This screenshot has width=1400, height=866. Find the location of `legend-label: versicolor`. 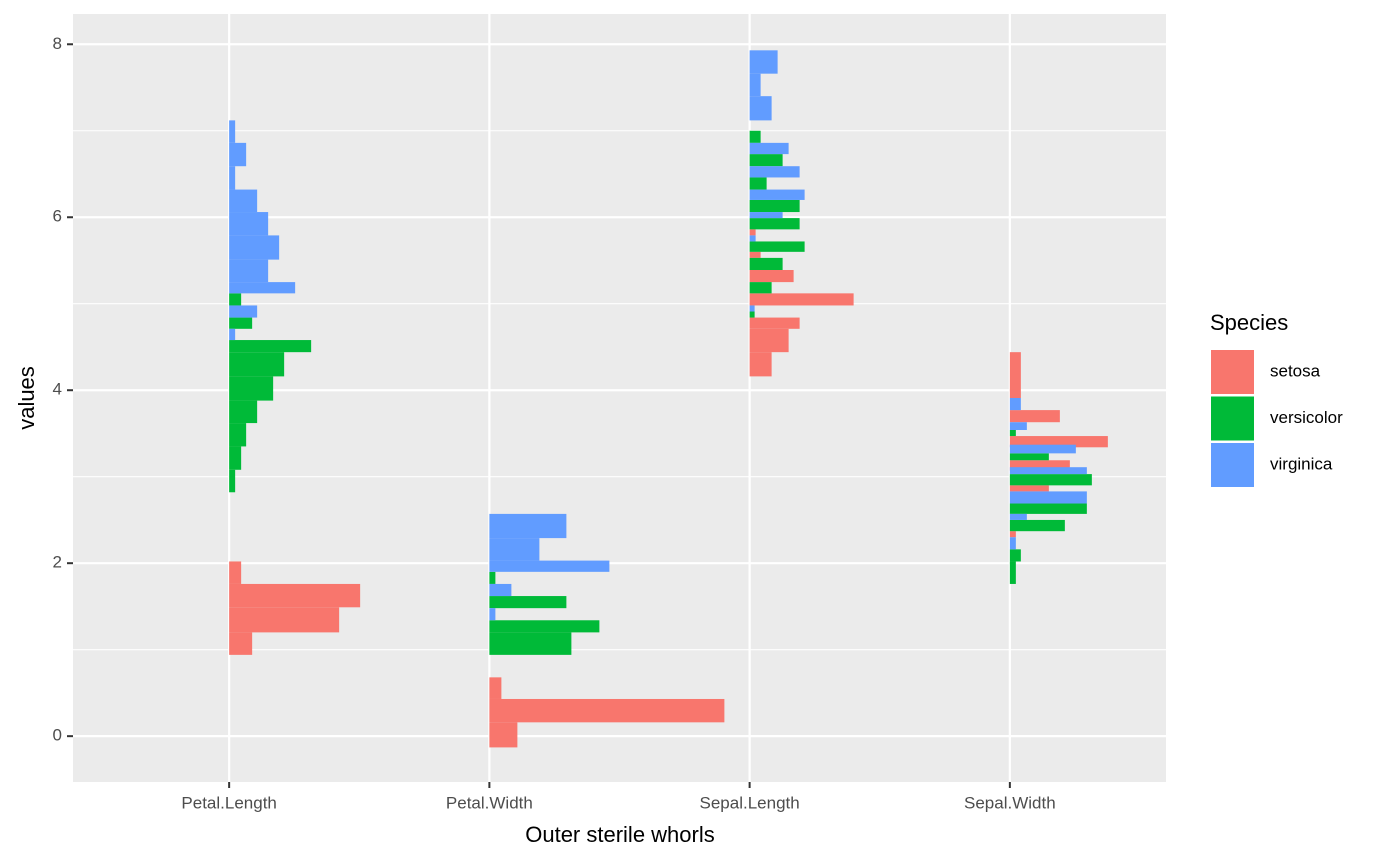

legend-label: versicolor is located at coordinates (1306, 417).